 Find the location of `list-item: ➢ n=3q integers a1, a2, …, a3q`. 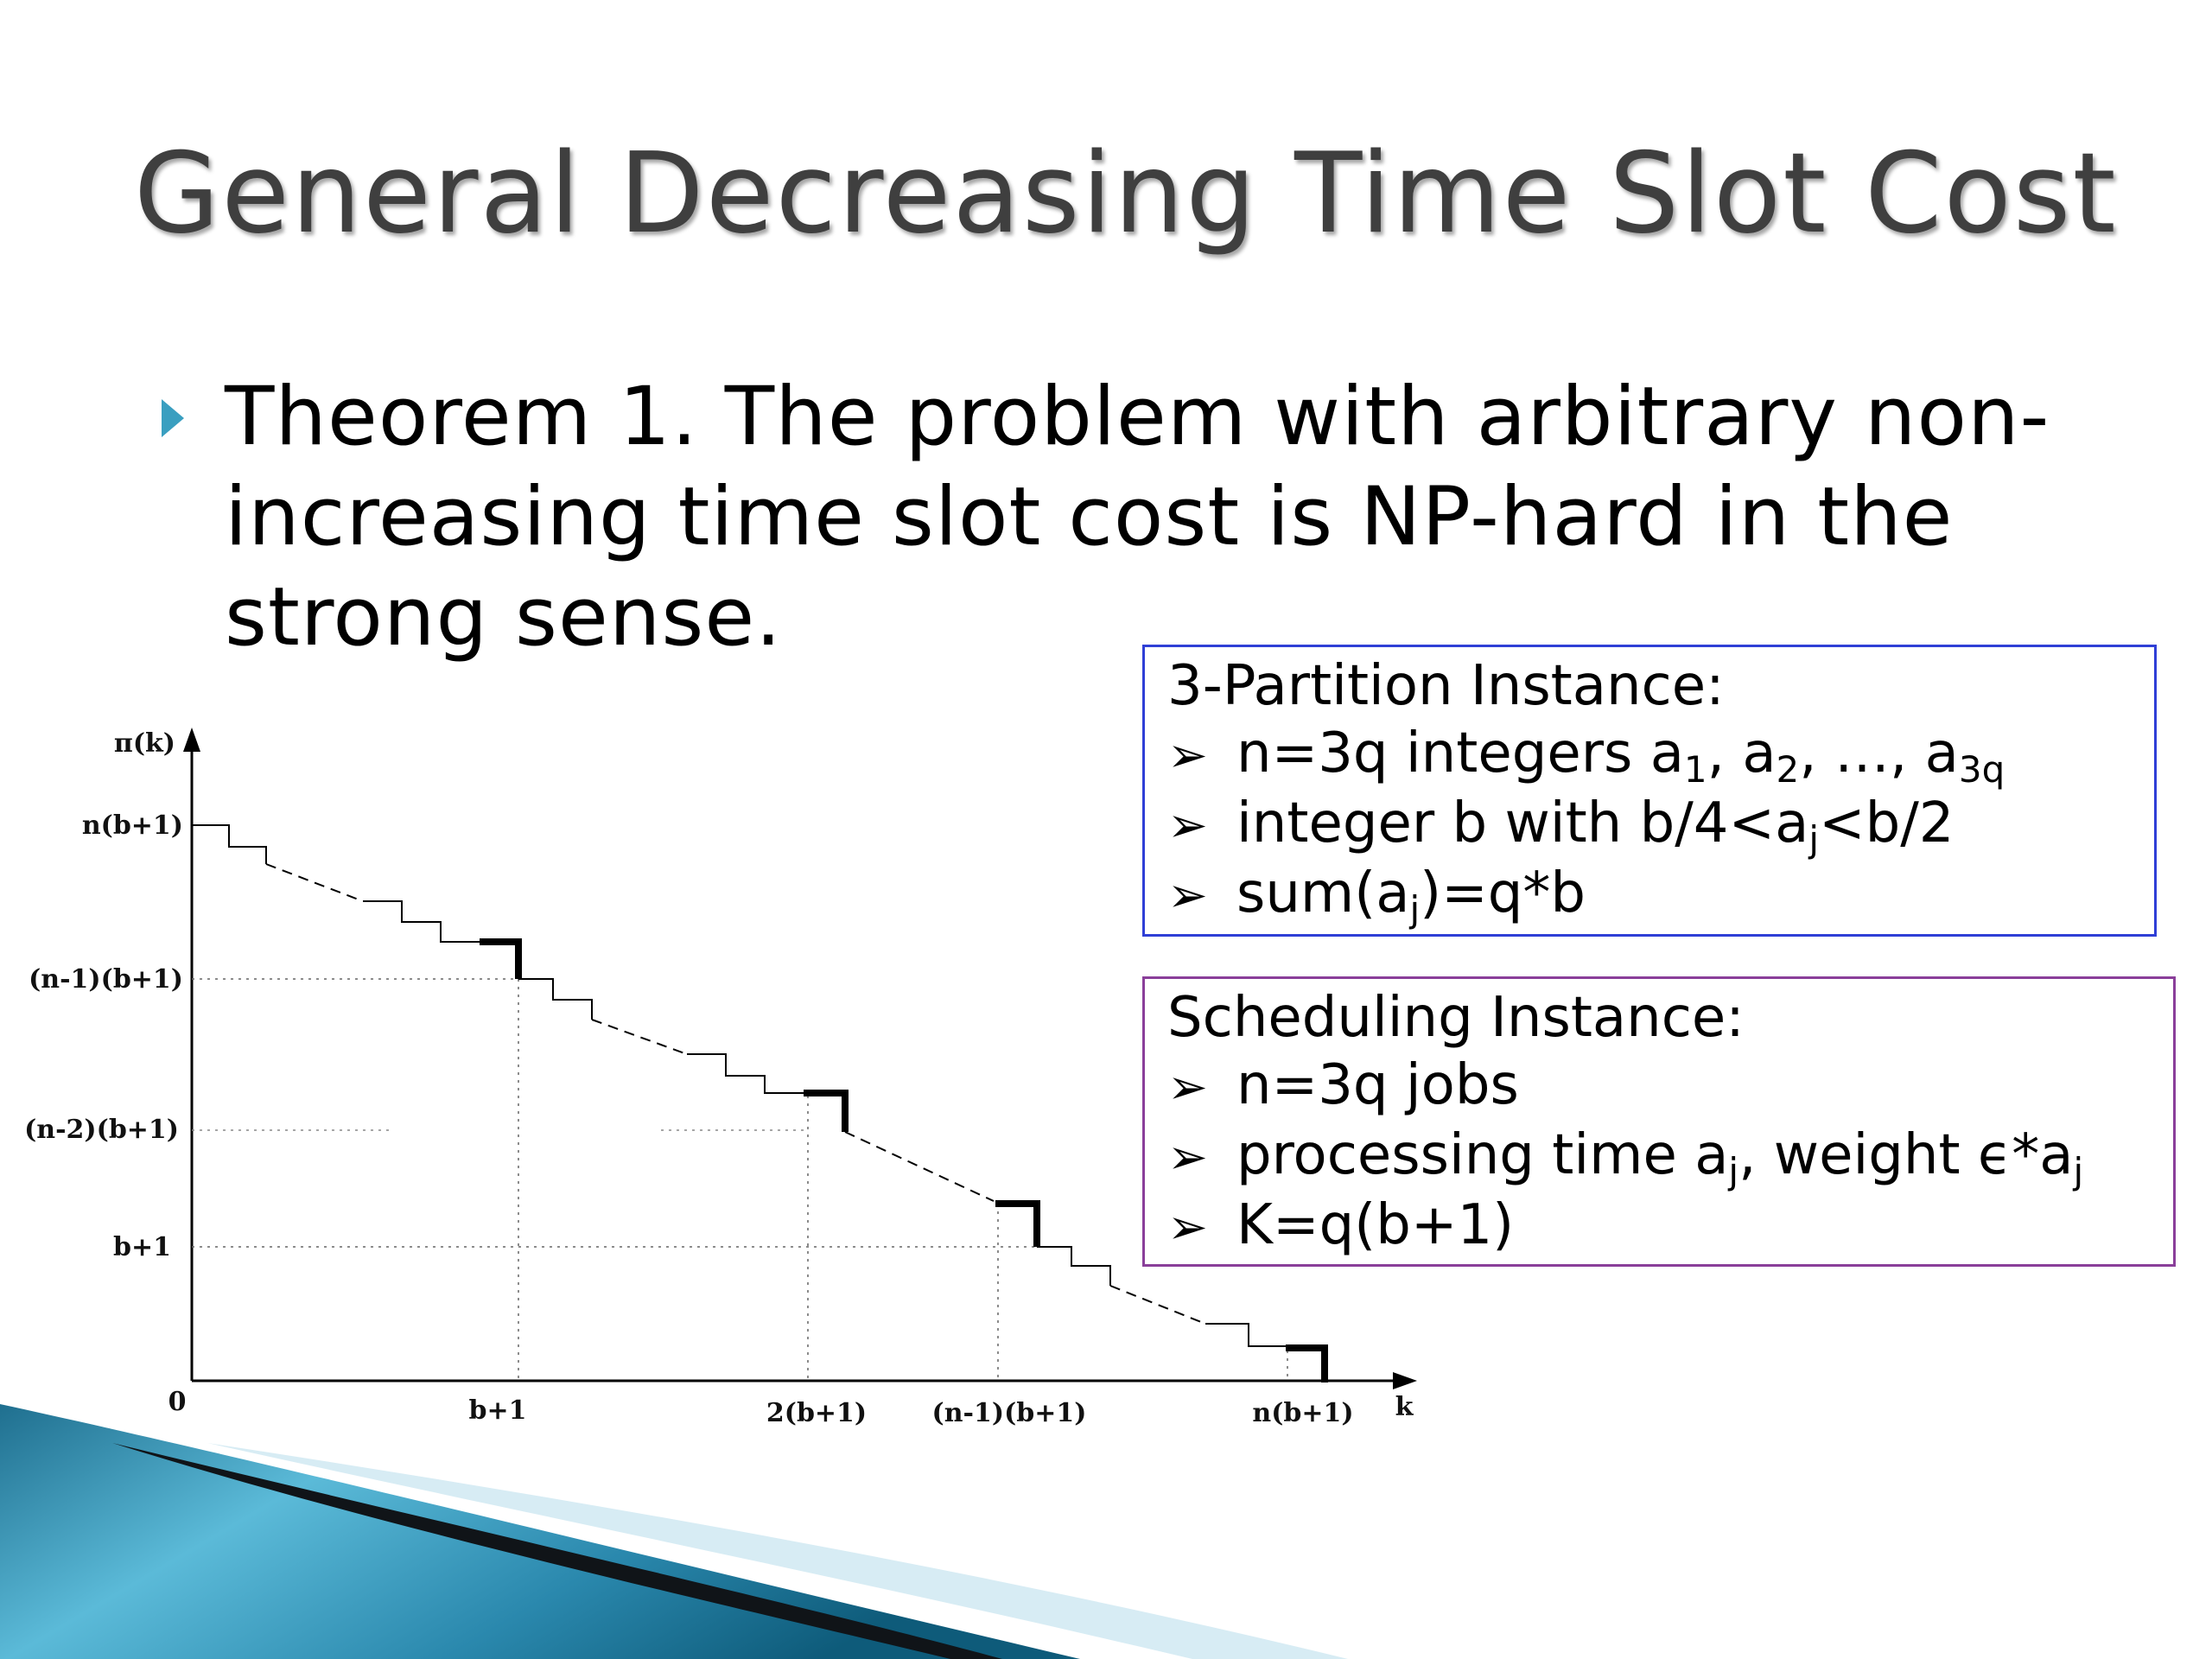

list-item: ➢ n=3q integers a1, a2, …, a3q is located at coordinates (1586, 756).